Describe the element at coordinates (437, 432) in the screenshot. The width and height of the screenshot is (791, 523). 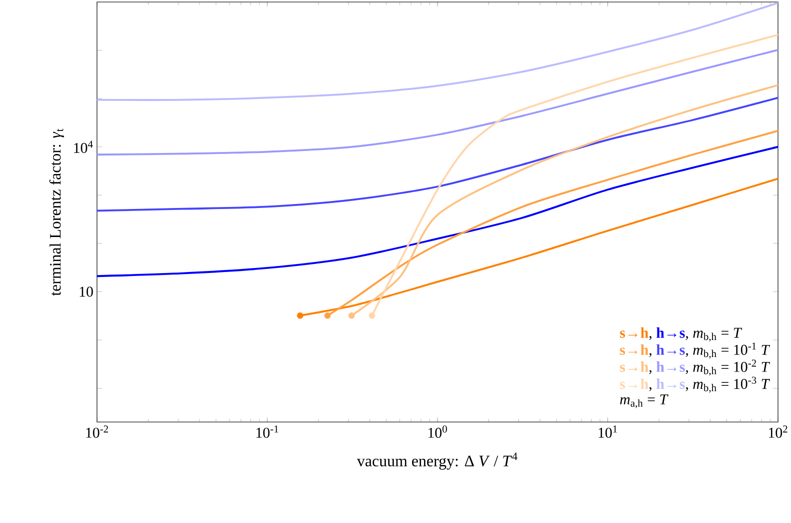
I see `x-tick-label: 10$^{0}$` at that location.